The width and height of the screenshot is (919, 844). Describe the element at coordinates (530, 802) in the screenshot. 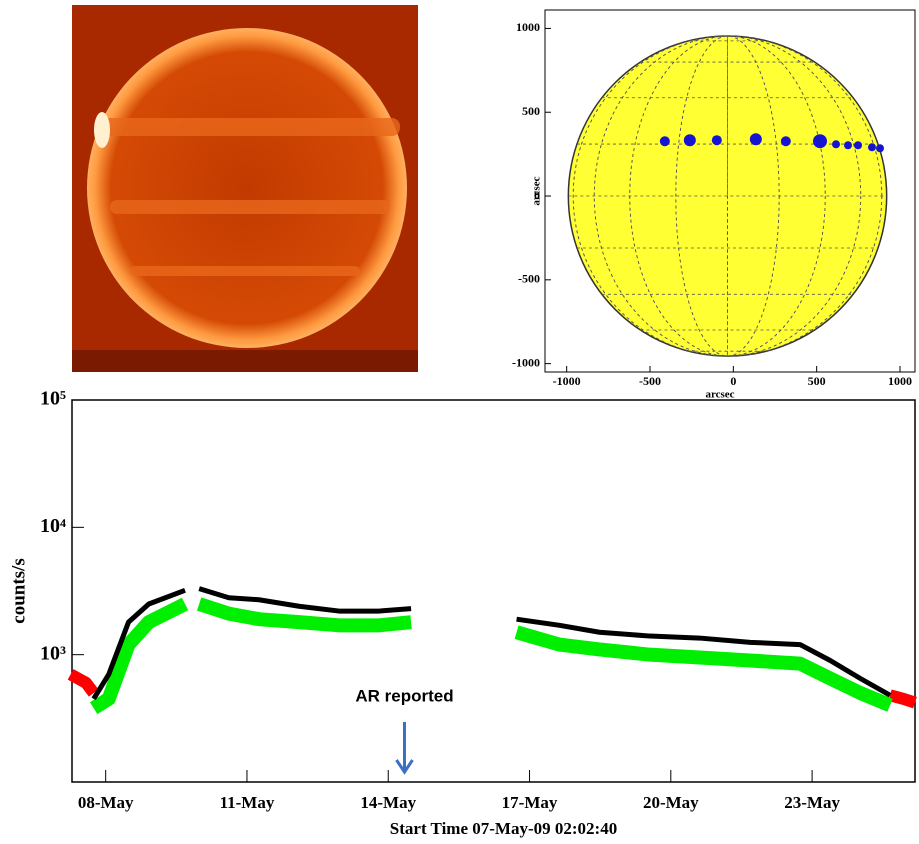

I see `x-tick-label: 17-May` at that location.